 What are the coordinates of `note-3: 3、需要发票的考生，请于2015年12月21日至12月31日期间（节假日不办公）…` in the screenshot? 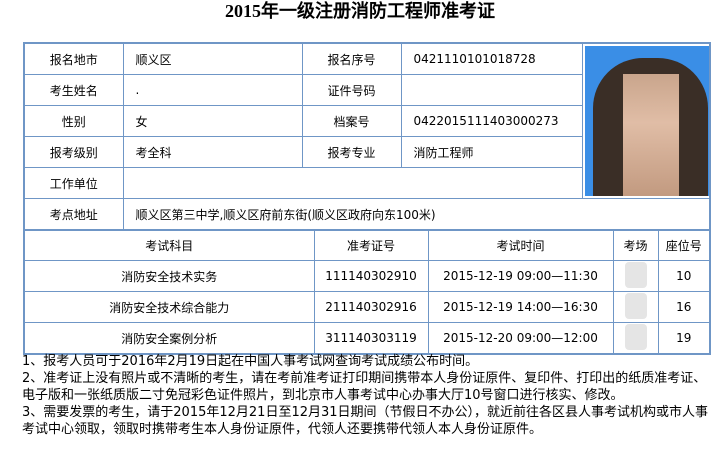 It's located at (365, 421).